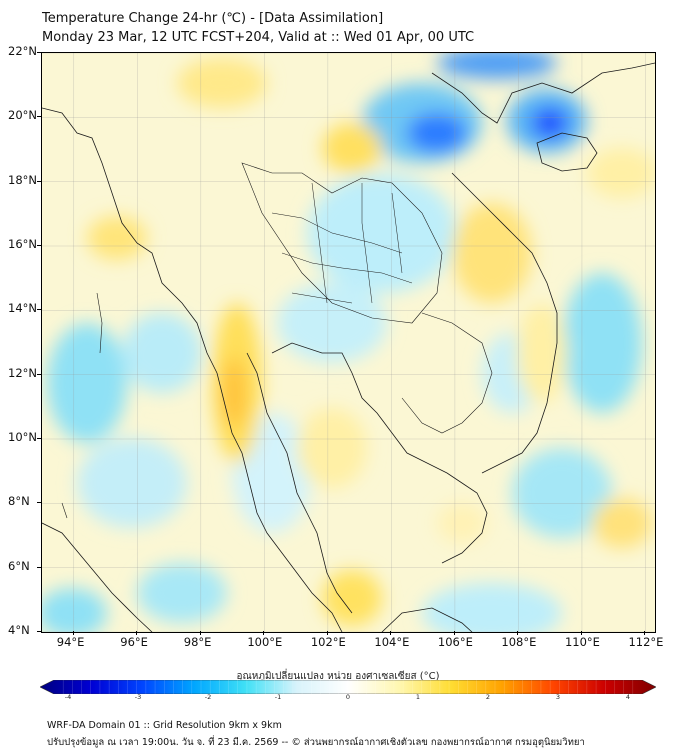 The width and height of the screenshot is (676, 756). Describe the element at coordinates (392, 642) in the screenshot. I see `lon-tick-label: 104°E` at that location.